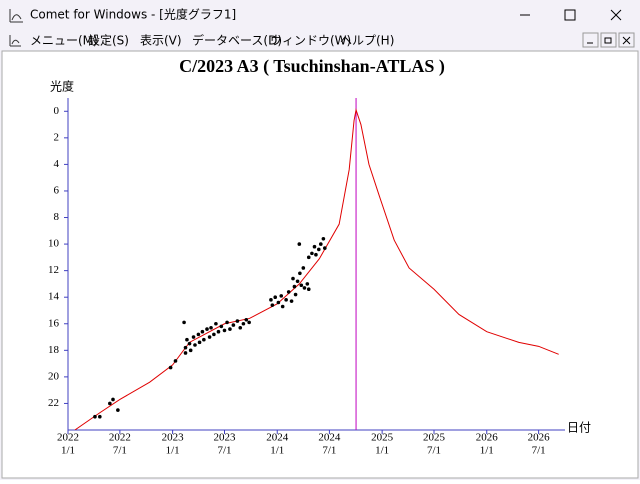 This screenshot has width=640, height=484. I want to click on chart-title: C/2023 A3 ( Tsuchinshan-ATLAS ), so click(312, 66).